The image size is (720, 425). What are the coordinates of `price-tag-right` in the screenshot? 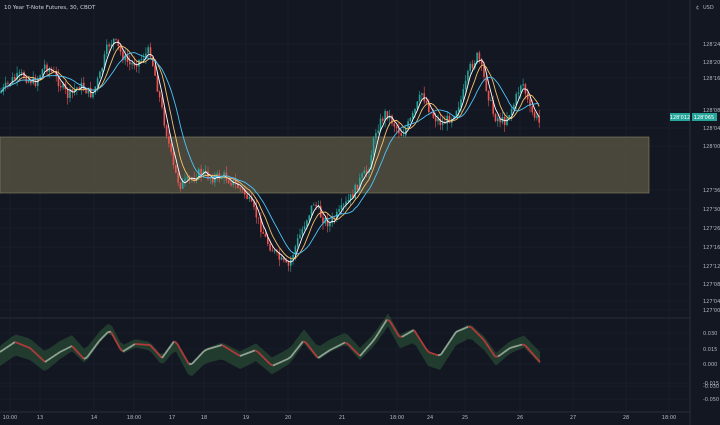 It's located at (704, 117).